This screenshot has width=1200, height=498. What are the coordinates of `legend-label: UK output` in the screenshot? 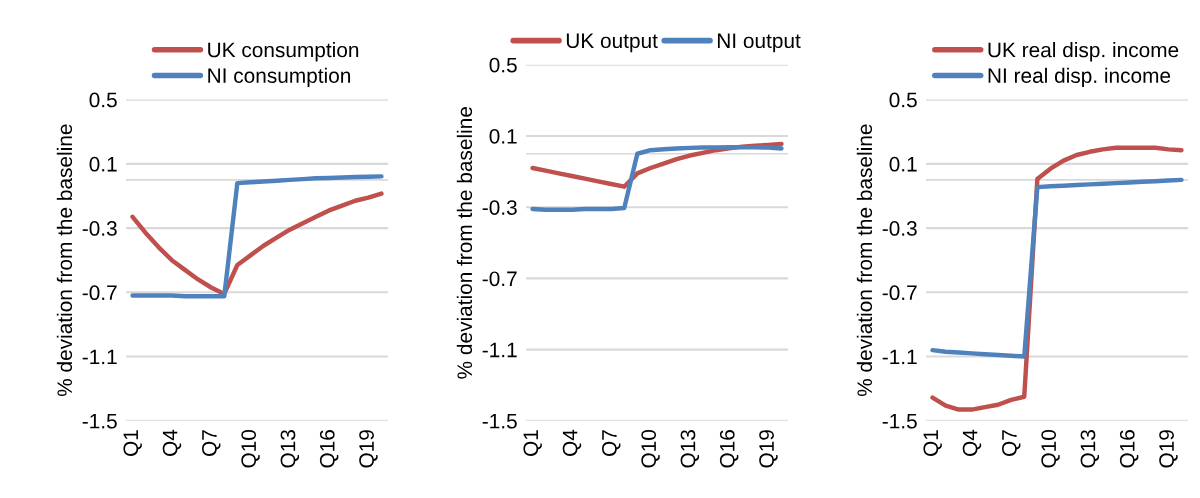 It's located at (612, 43).